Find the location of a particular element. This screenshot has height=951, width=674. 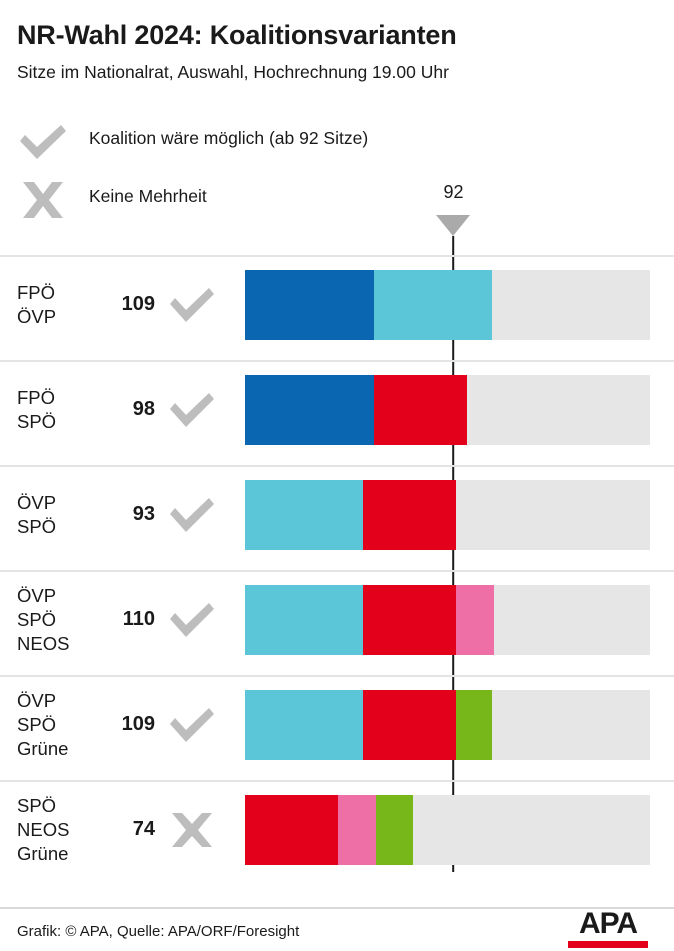

legend-label-no-majority: Keine Mehrheit is located at coordinates (148, 196).